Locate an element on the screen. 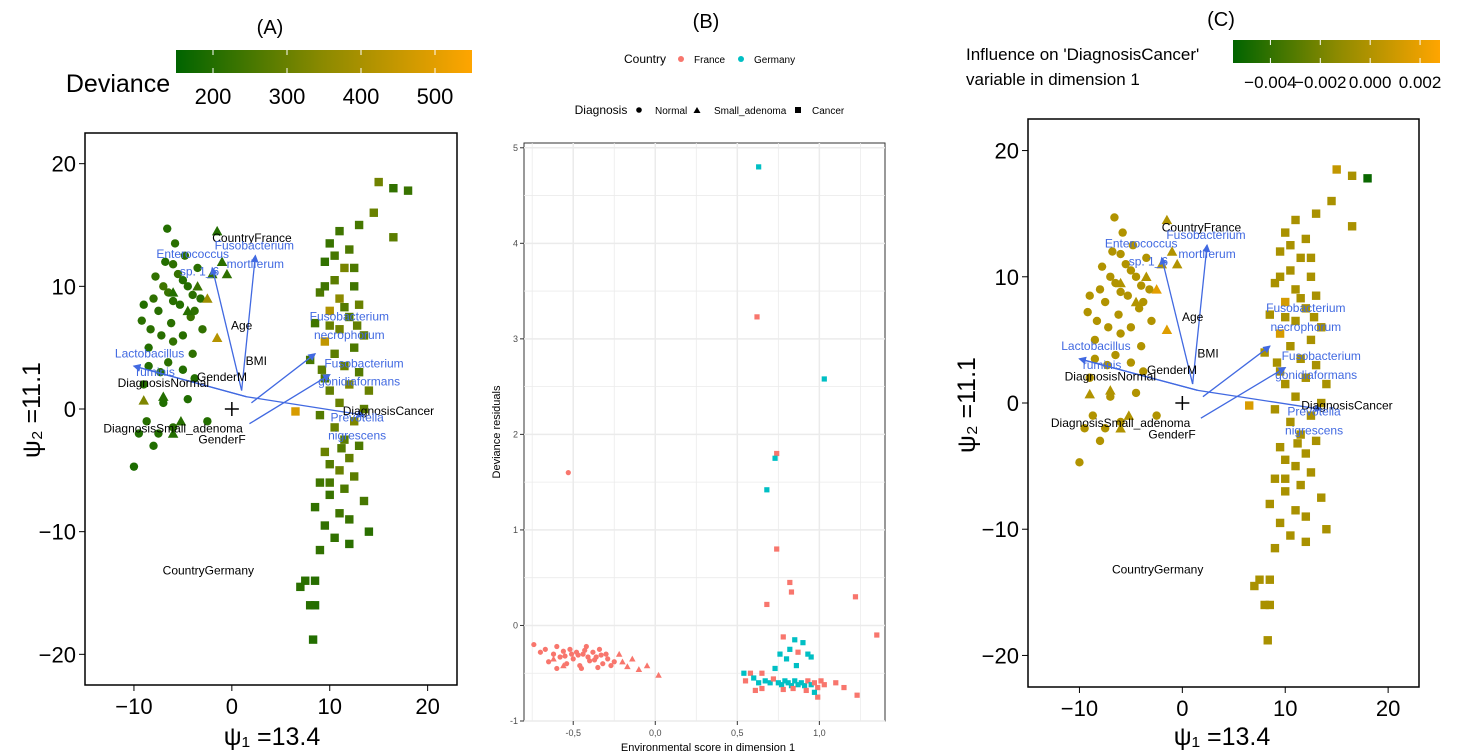 Image resolution: width=1460 pixels, height=753 pixels. panel-c-variable-label: DiagnosisSmall_adenoma is located at coordinates (1121, 423).